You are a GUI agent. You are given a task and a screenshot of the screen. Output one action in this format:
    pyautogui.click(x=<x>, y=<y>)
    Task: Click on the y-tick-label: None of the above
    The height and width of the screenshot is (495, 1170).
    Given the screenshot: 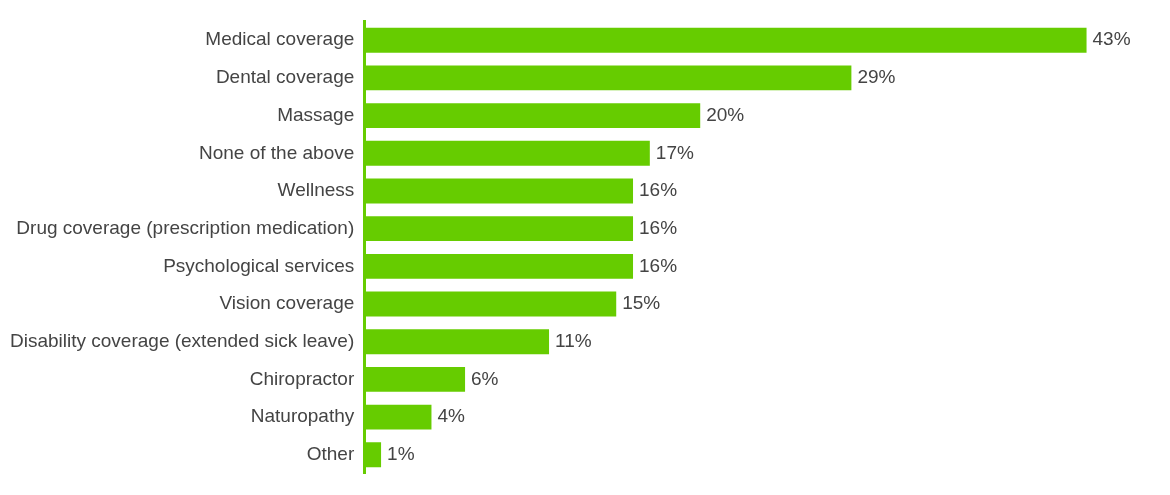 What is the action you would take?
    pyautogui.click(x=276, y=152)
    